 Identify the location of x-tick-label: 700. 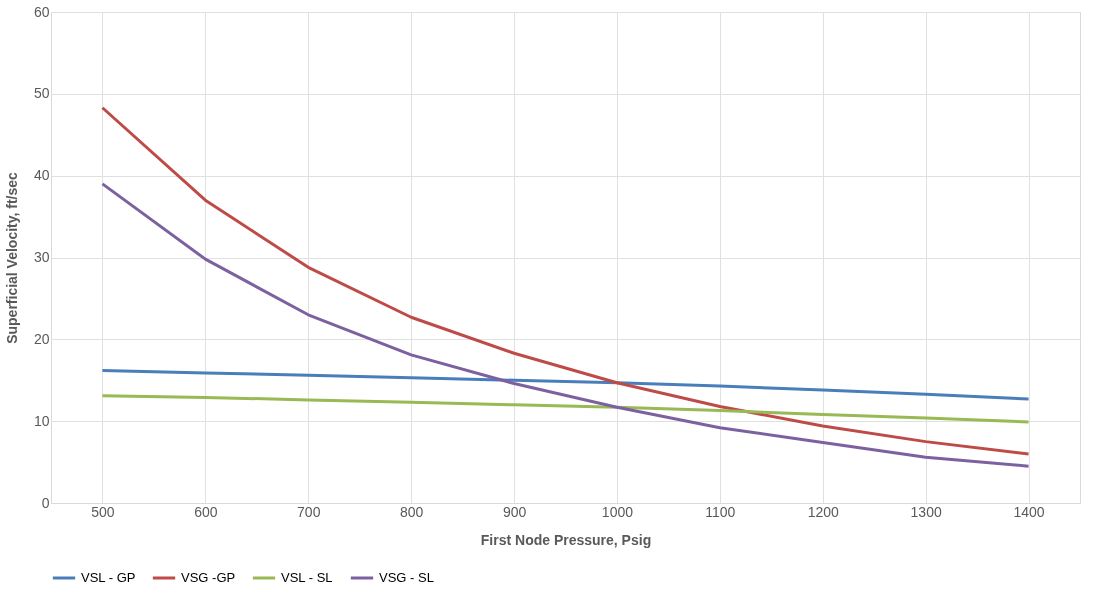
(309, 511).